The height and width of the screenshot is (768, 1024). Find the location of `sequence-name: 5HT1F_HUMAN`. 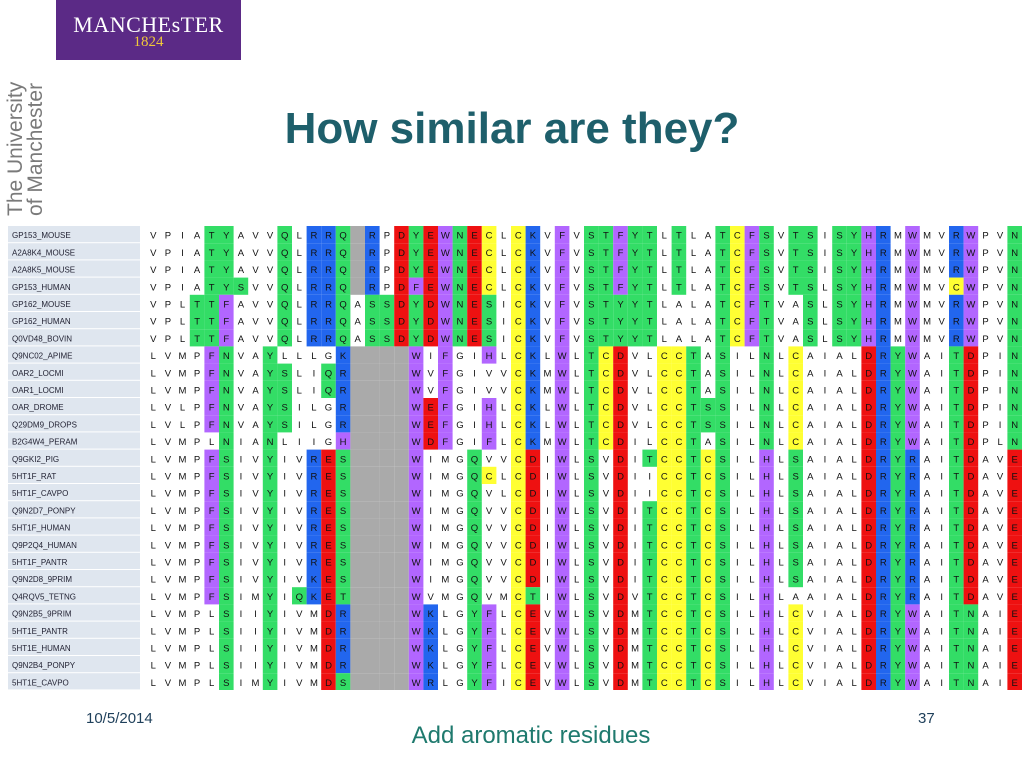

sequence-name: 5HT1F_HUMAN is located at coordinates (41, 528).